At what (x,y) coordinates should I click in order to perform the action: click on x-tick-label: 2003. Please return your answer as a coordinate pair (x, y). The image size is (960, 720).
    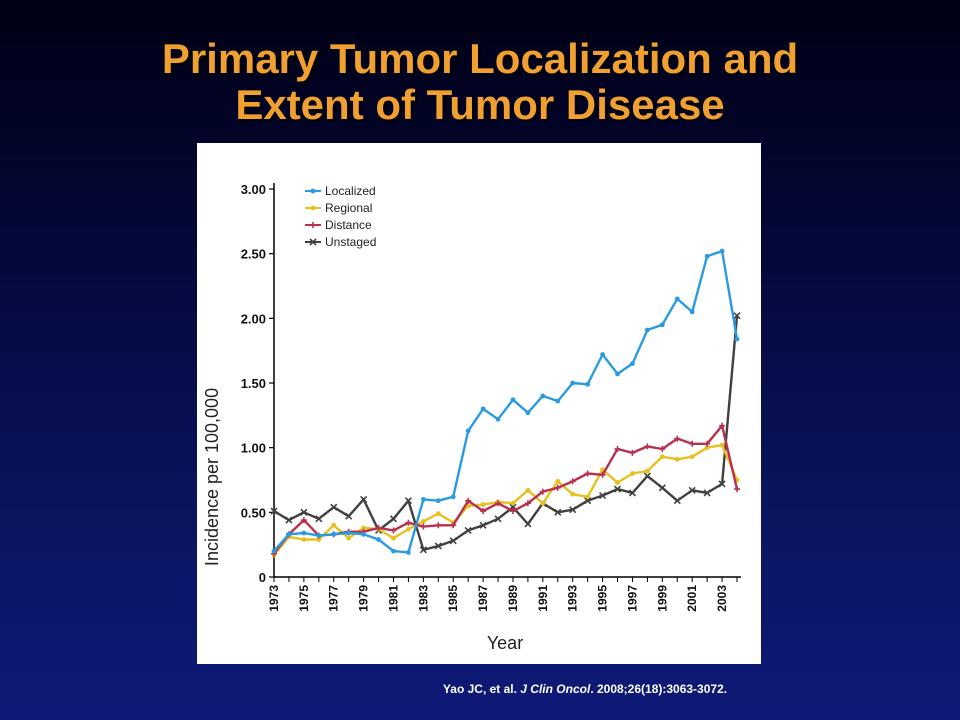
    Looking at the image, I should click on (722, 598).